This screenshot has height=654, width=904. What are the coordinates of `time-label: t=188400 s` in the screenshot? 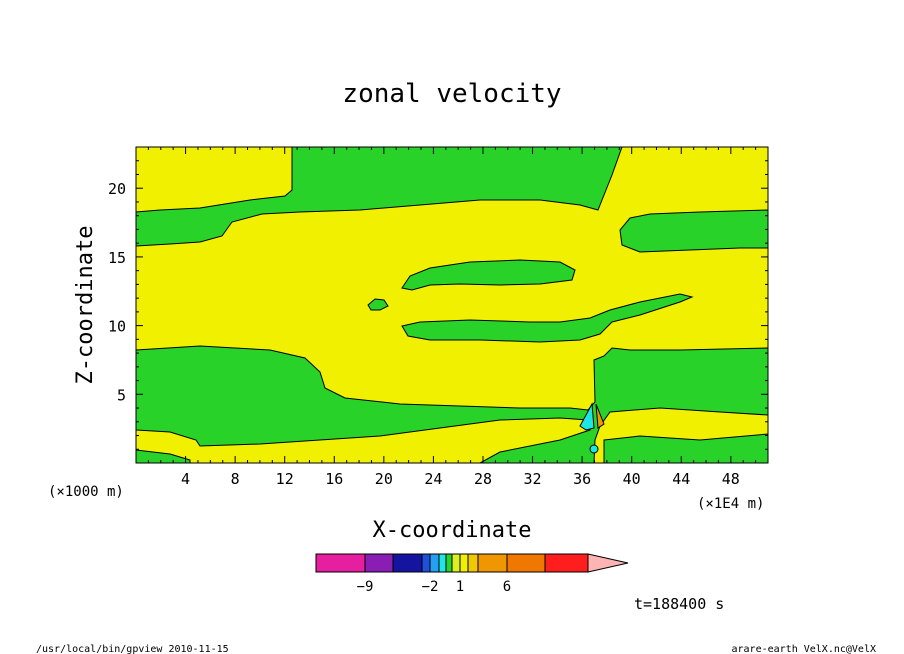 It's located at (679, 604).